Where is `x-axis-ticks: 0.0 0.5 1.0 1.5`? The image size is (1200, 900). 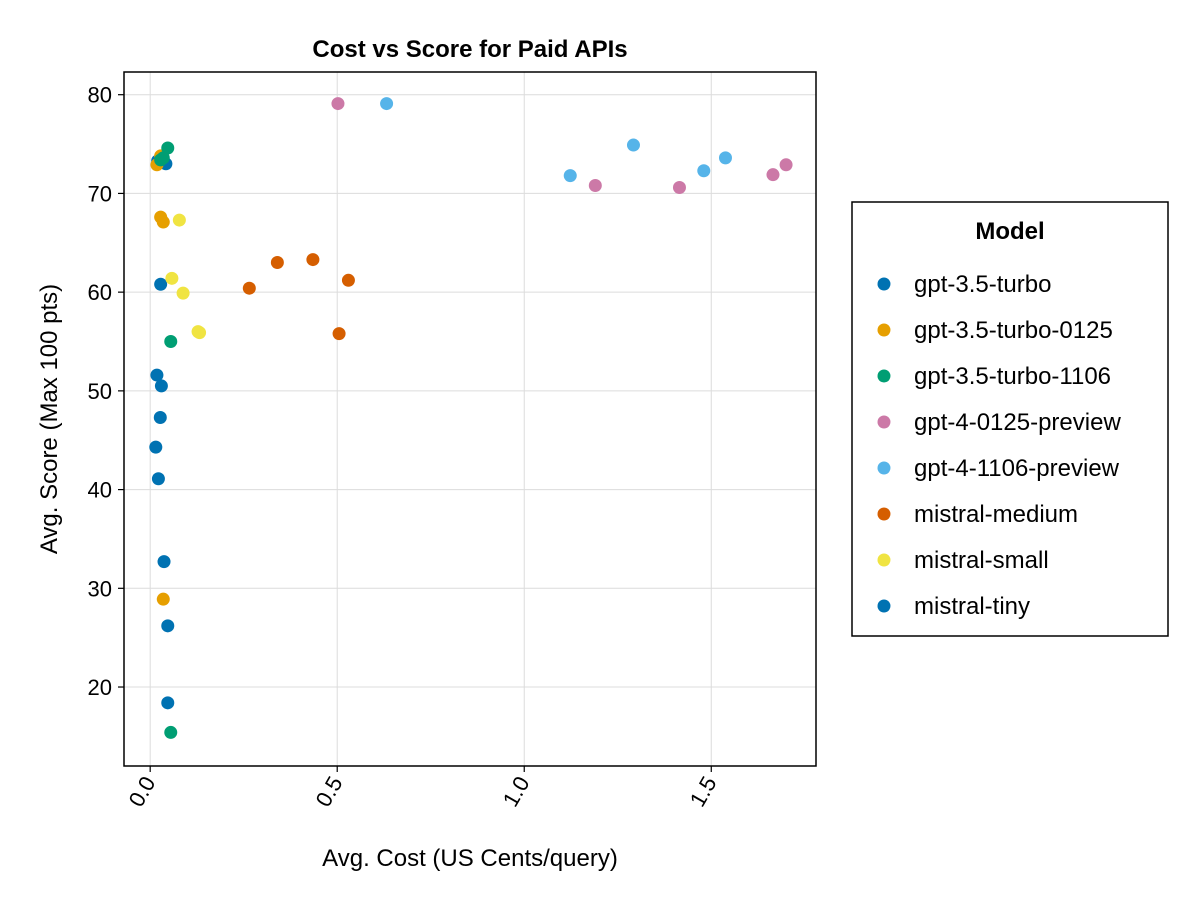
x-axis-ticks: 0.0 0.5 1.0 1.5 is located at coordinates (423, 788).